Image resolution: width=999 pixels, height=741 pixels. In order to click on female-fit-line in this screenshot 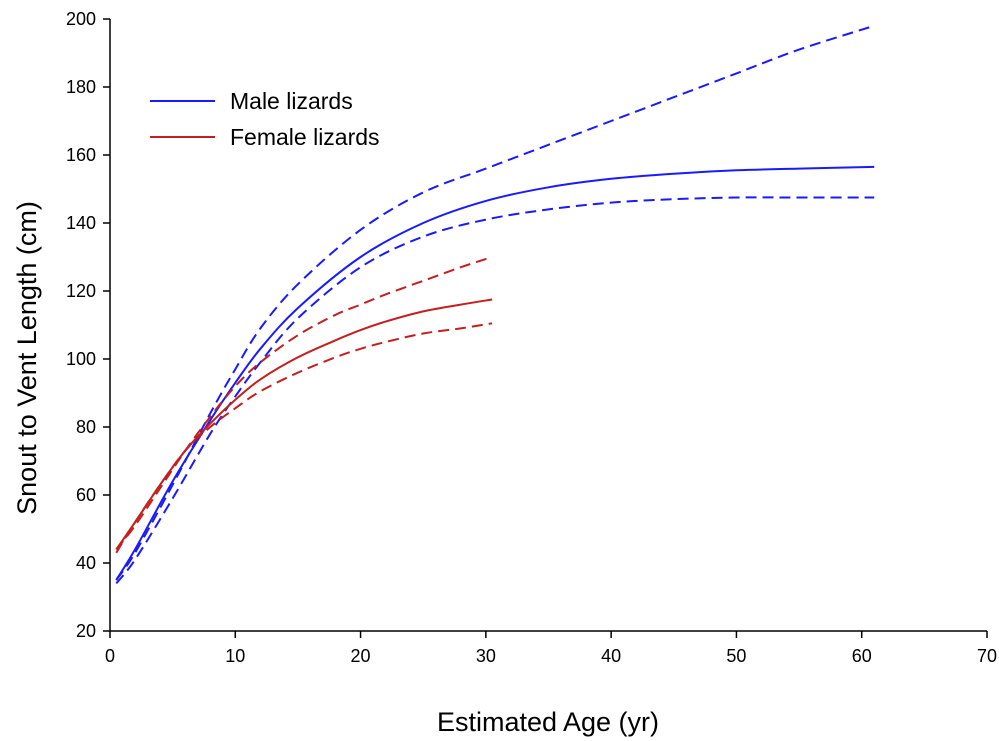, I will do `click(304, 424)`.